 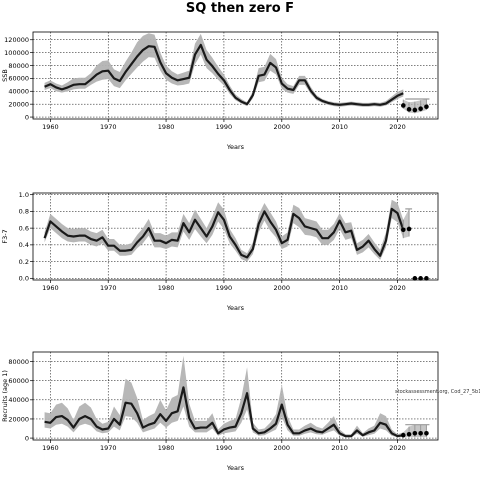 What do you see at coordinates (24, 212) in the screenshot?
I see `y-tick-label: 0.8` at bounding box center [24, 212].